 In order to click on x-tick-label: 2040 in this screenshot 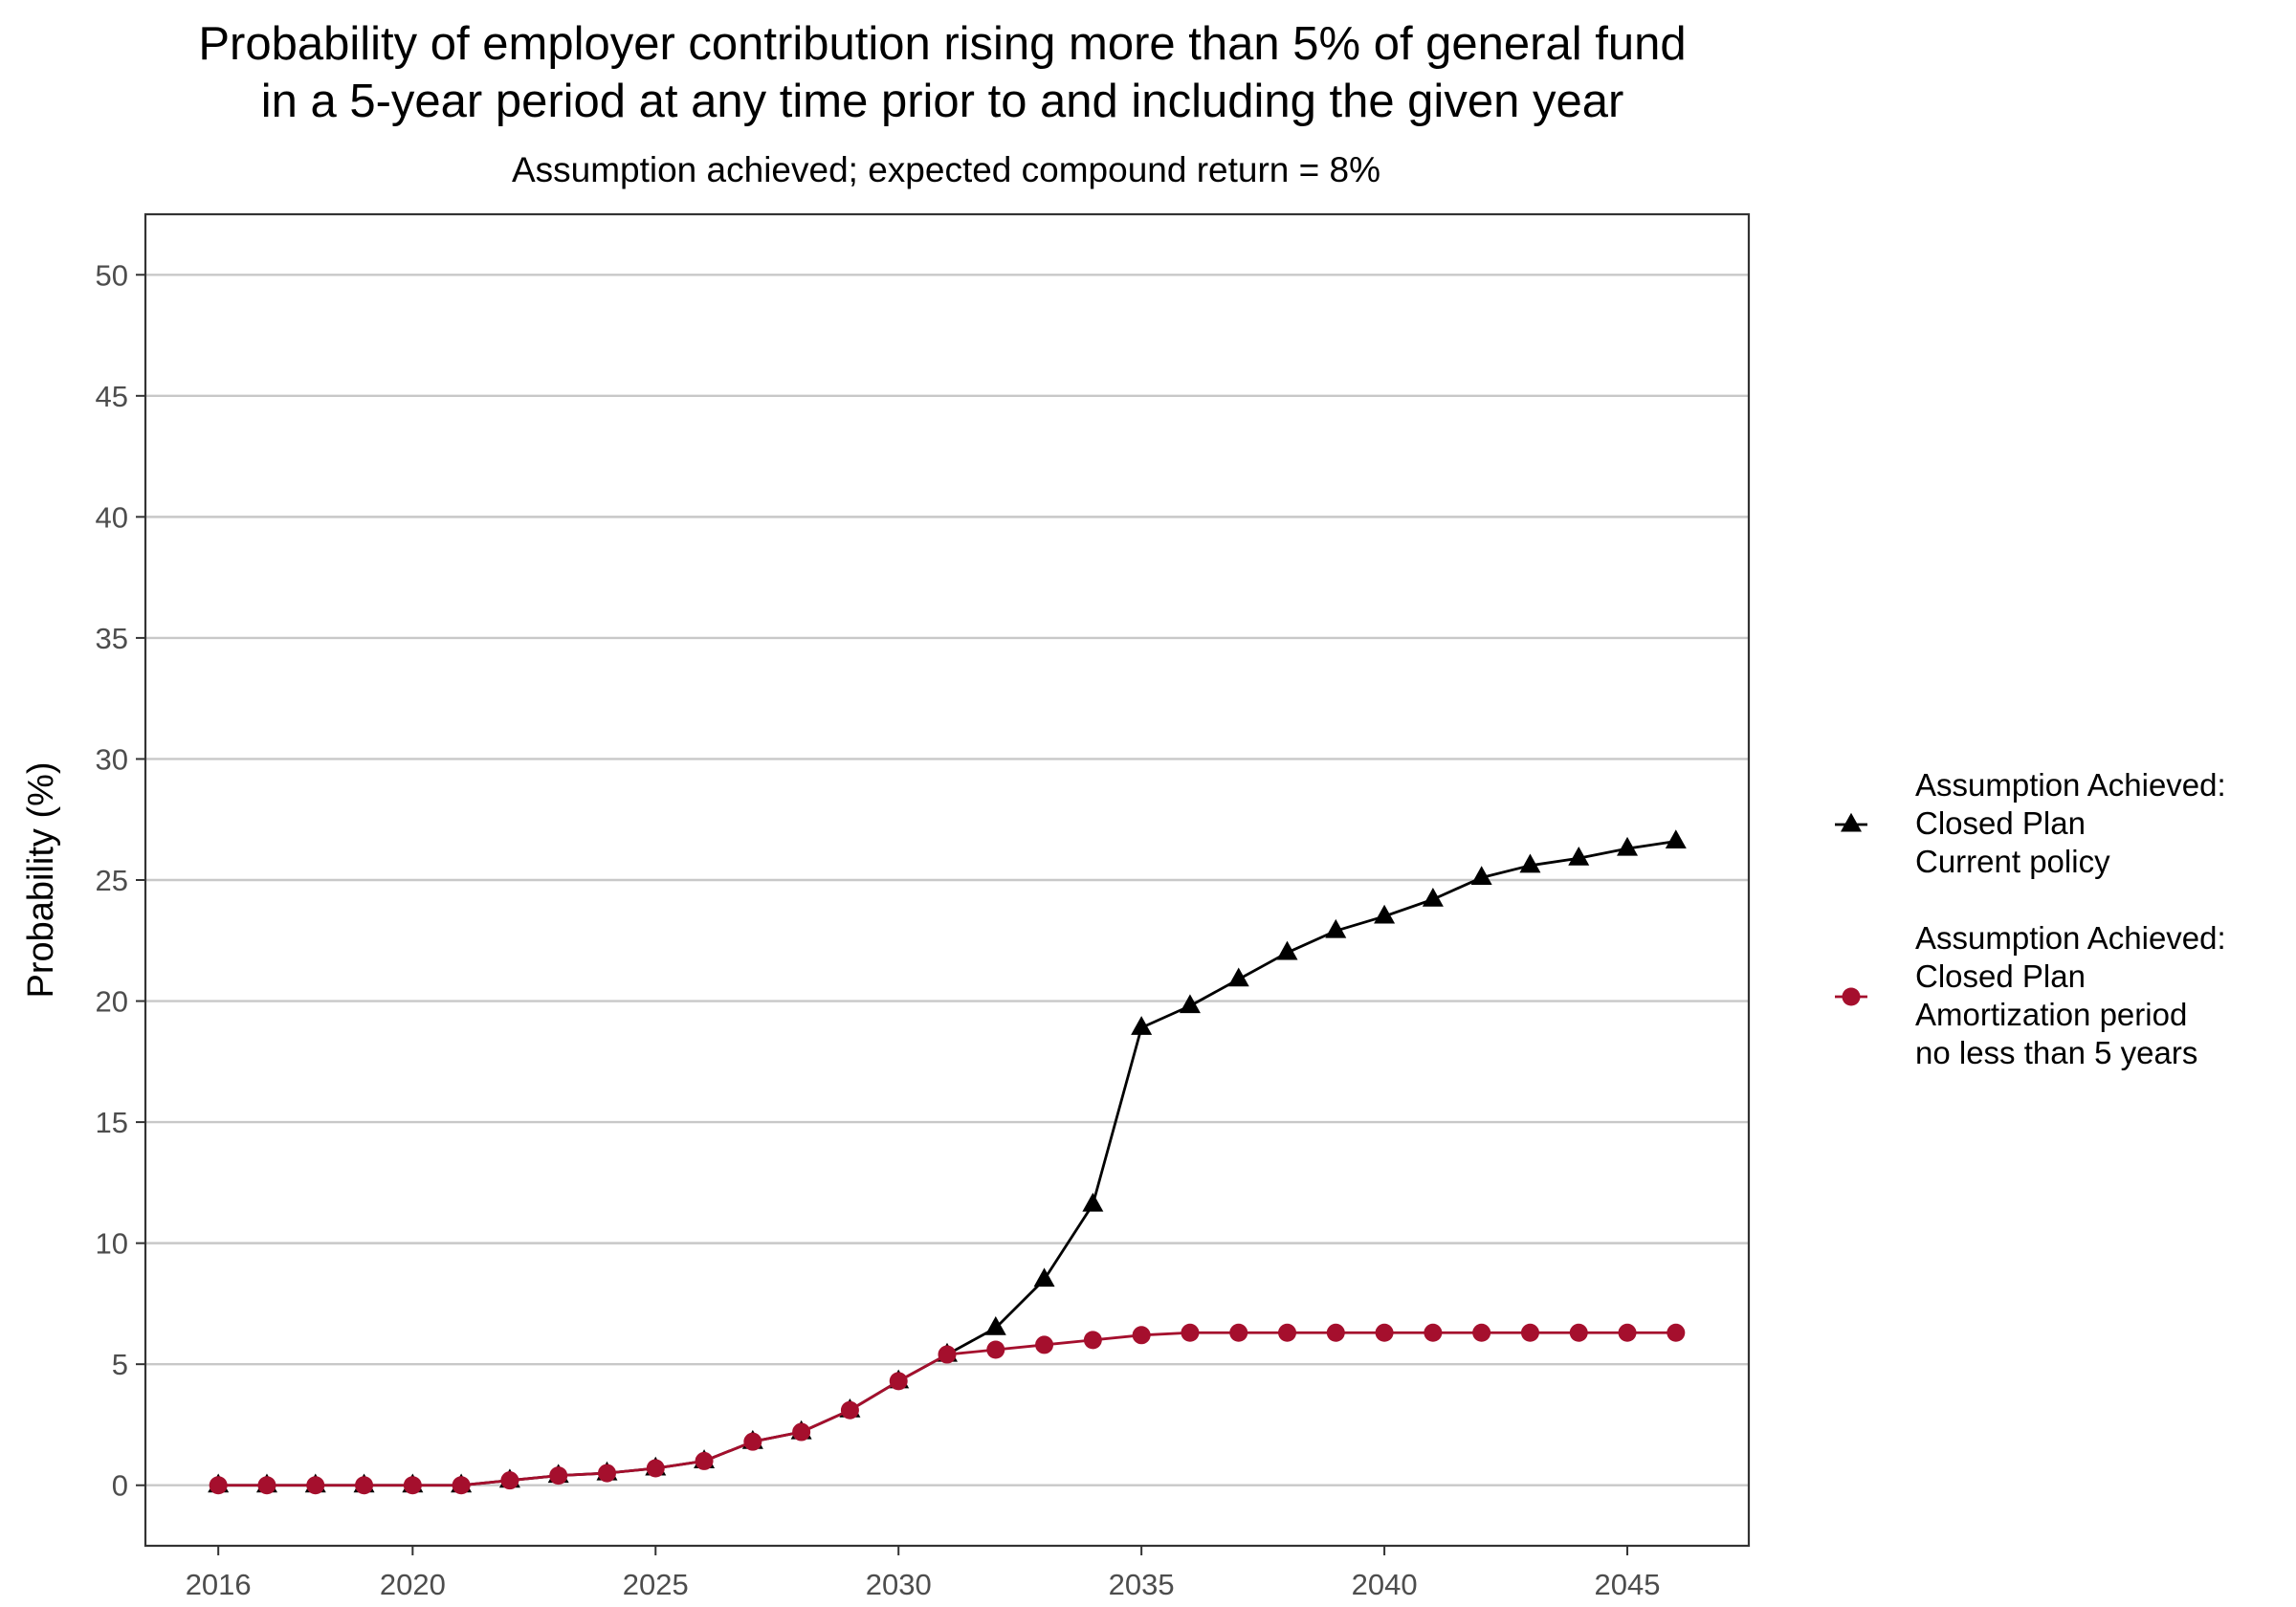, I will do `click(1385, 1584)`.